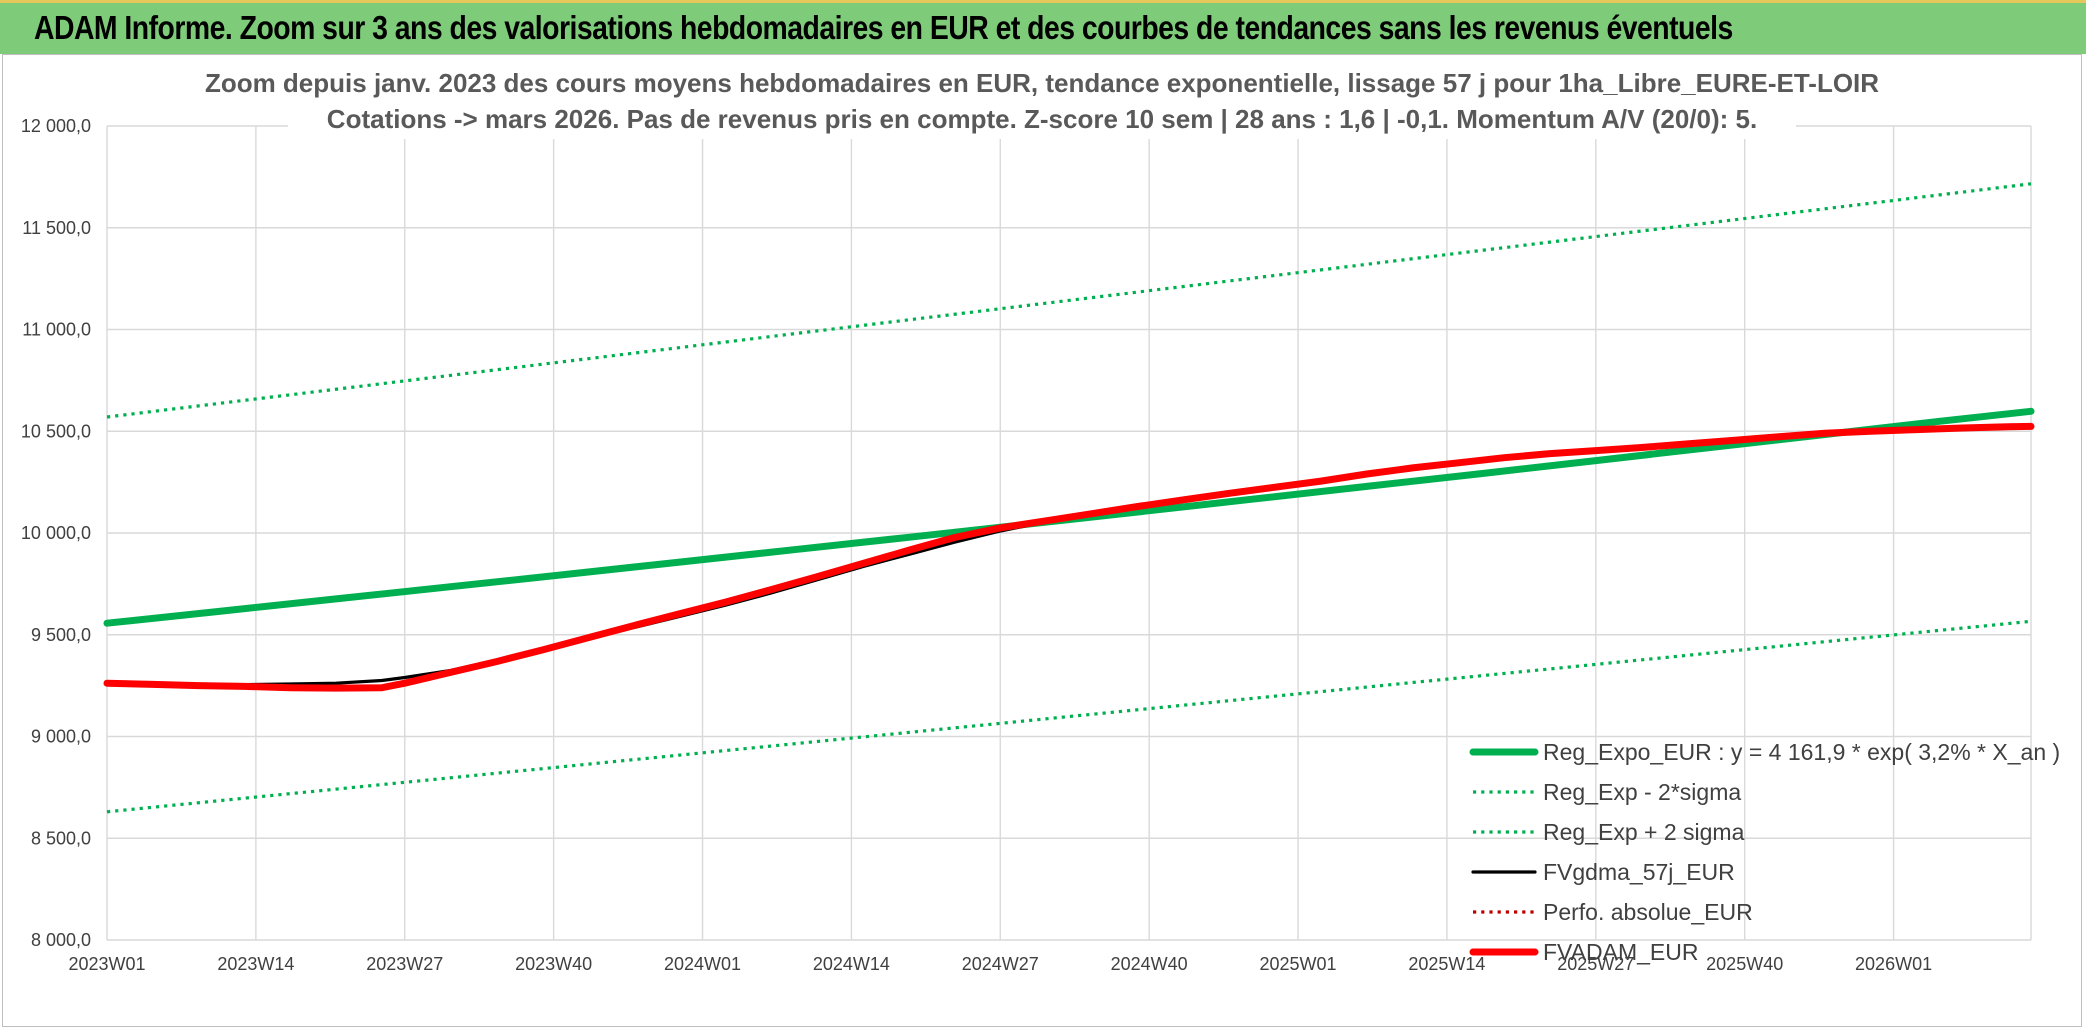 The width and height of the screenshot is (2086, 1031). Describe the element at coordinates (61, 838) in the screenshot. I see `y-tick-label: 8 500,0` at that location.